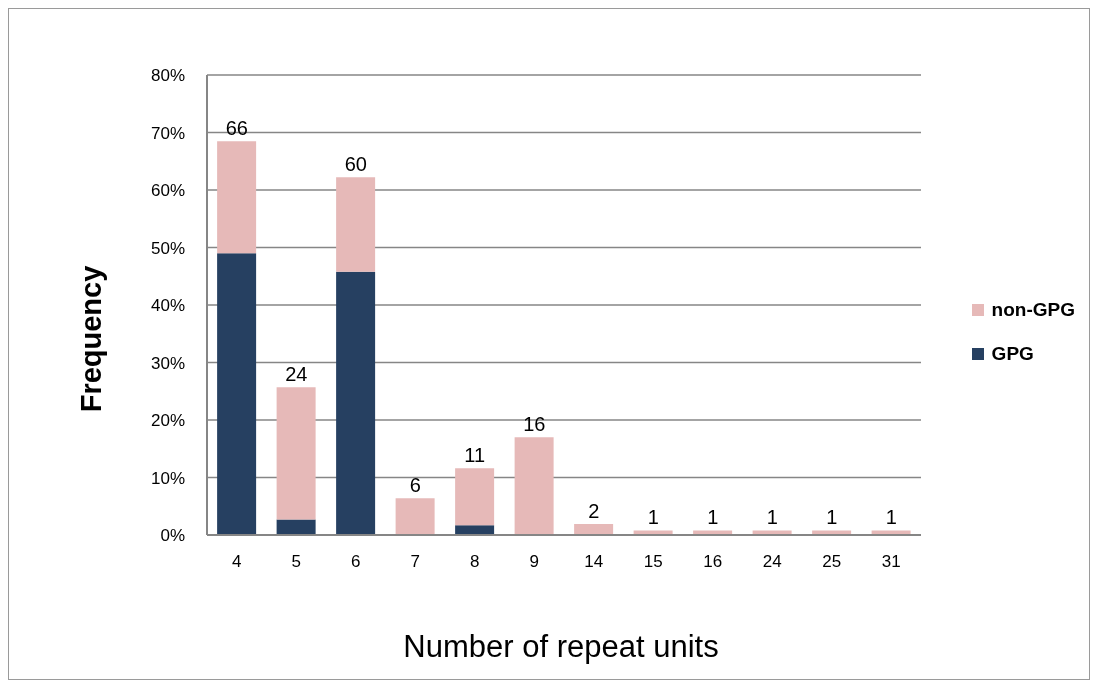 This screenshot has height=688, width=1098. What do you see at coordinates (475, 562) in the screenshot?
I see `x-tick-label: 8` at bounding box center [475, 562].